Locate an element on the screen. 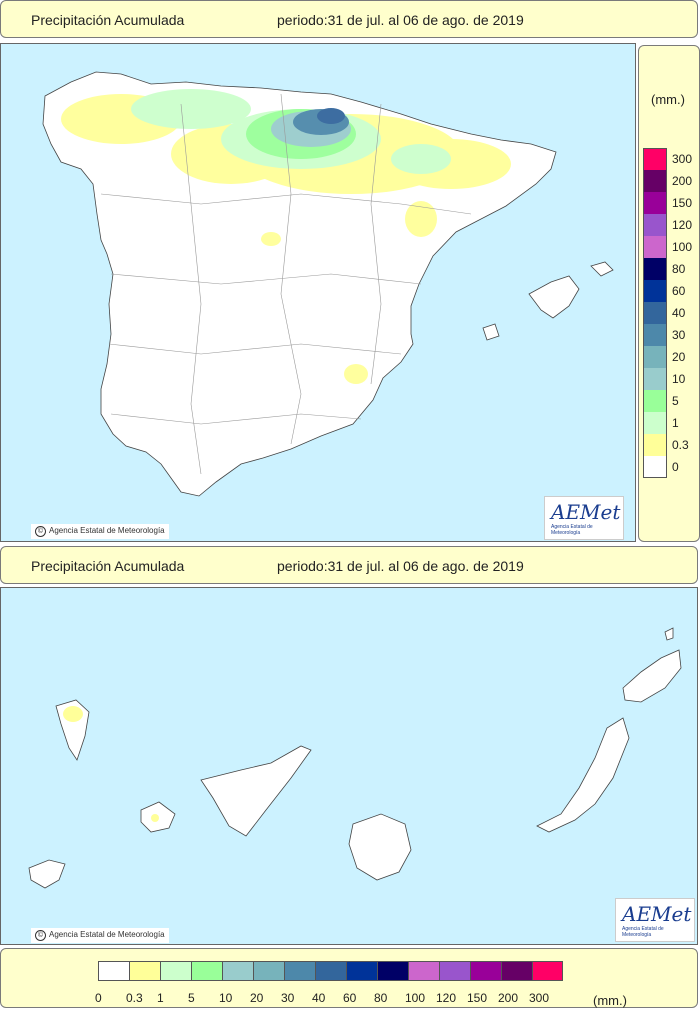 Image resolution: width=700 pixels, height=1011 pixels. aemet-logo: AEMet Agencia Estatal de Meteorología is located at coordinates (584, 518).